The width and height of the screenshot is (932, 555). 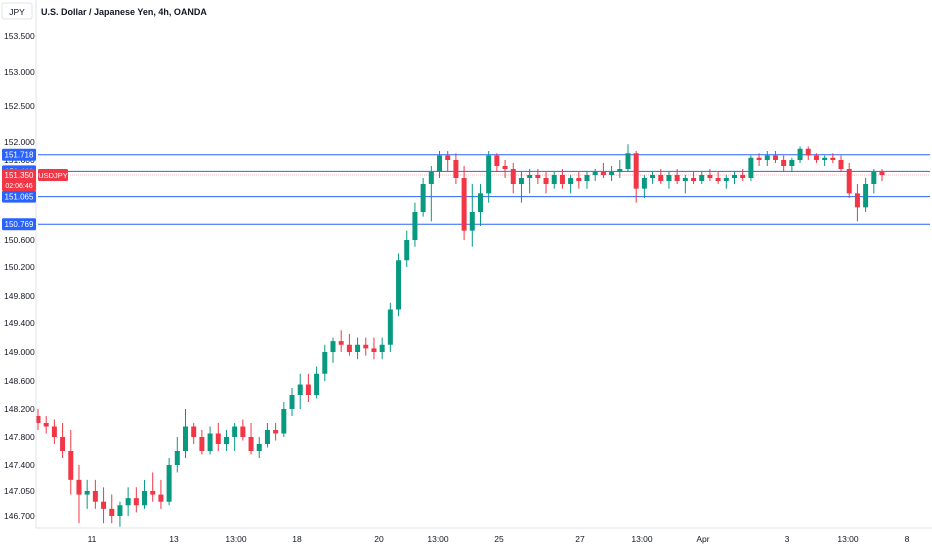 I want to click on symbol-tag-label: USDJPY, so click(x=53, y=175).